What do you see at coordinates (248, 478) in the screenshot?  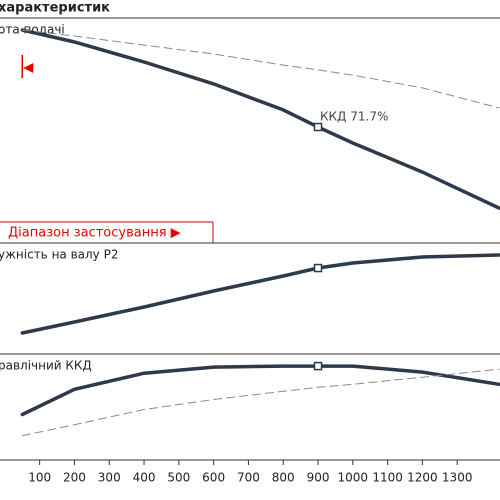 I see `x-tick-label: 700` at bounding box center [248, 478].